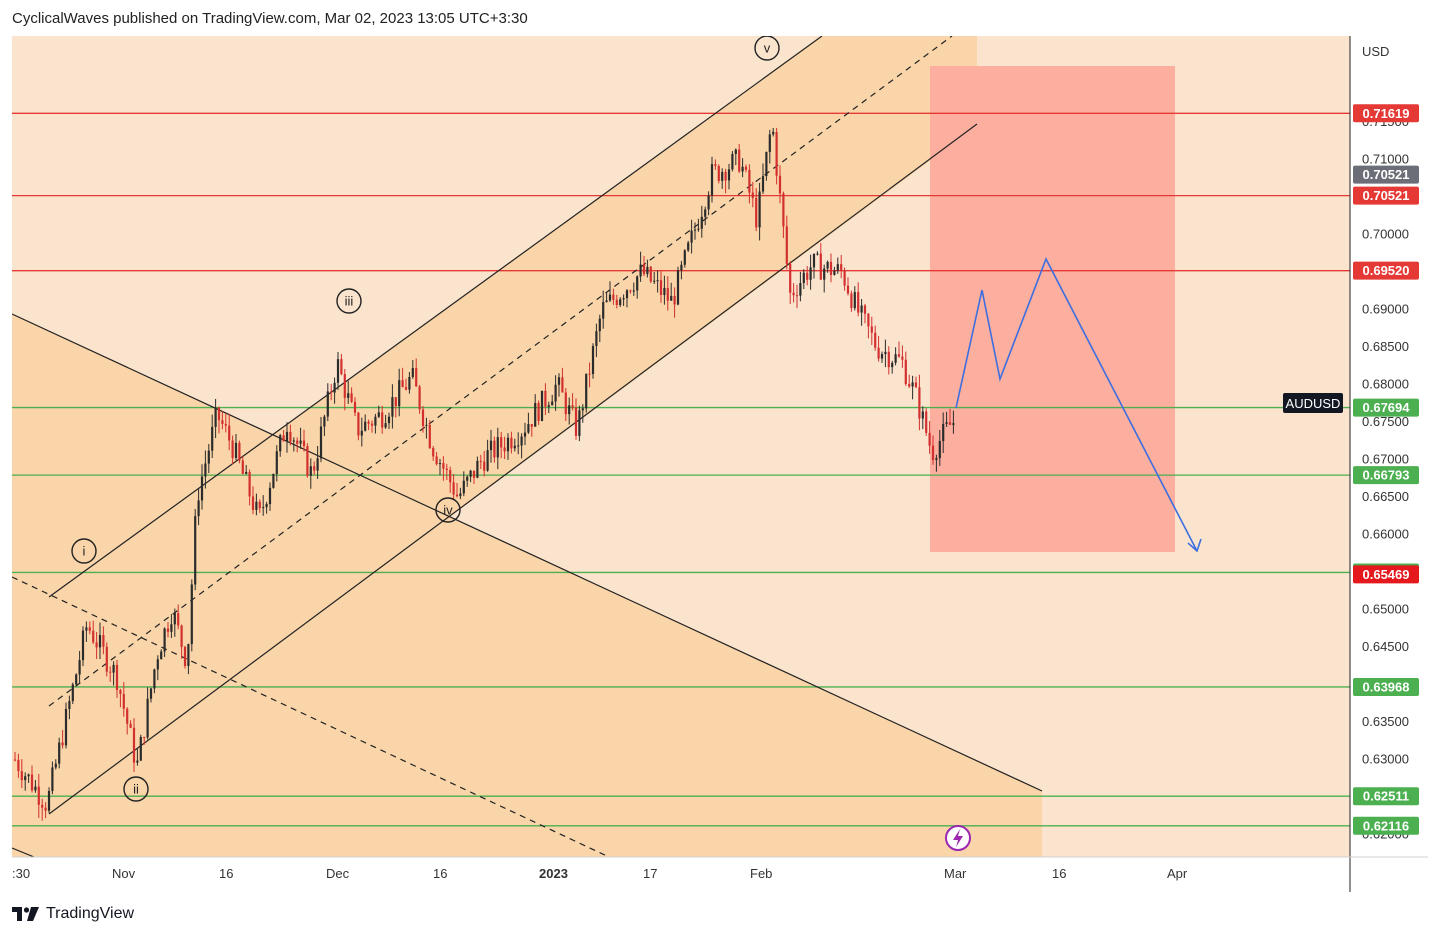 Image resolution: width=1440 pixels, height=940 pixels. Describe the element at coordinates (349, 301) in the screenshot. I see `wave-label-iii: iii` at that location.